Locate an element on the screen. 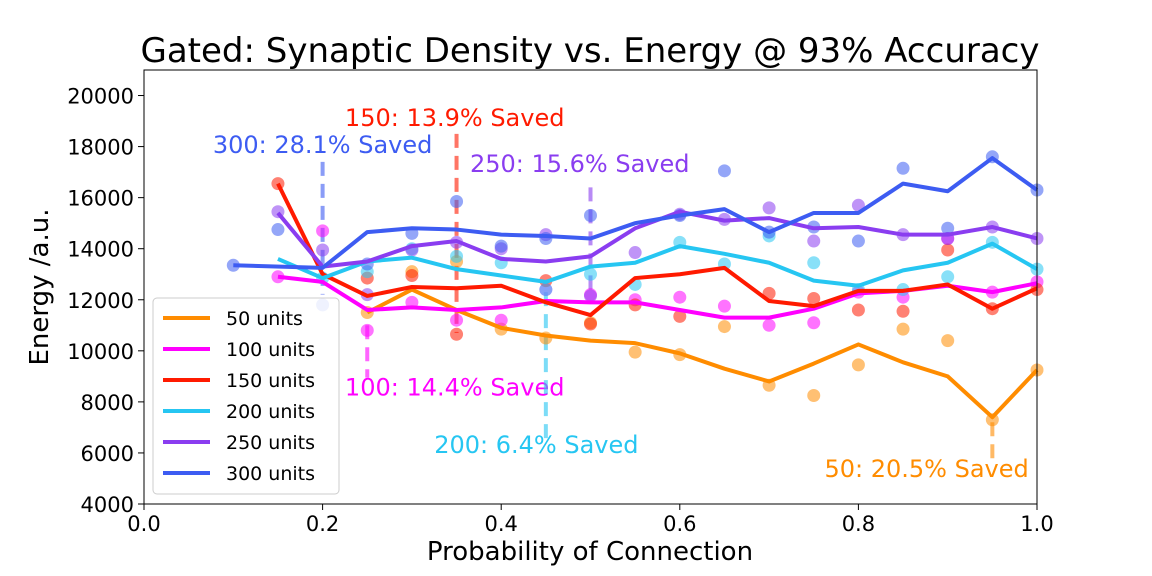 The width and height of the screenshot is (1152, 576). legend-label: 300 units is located at coordinates (270, 474).